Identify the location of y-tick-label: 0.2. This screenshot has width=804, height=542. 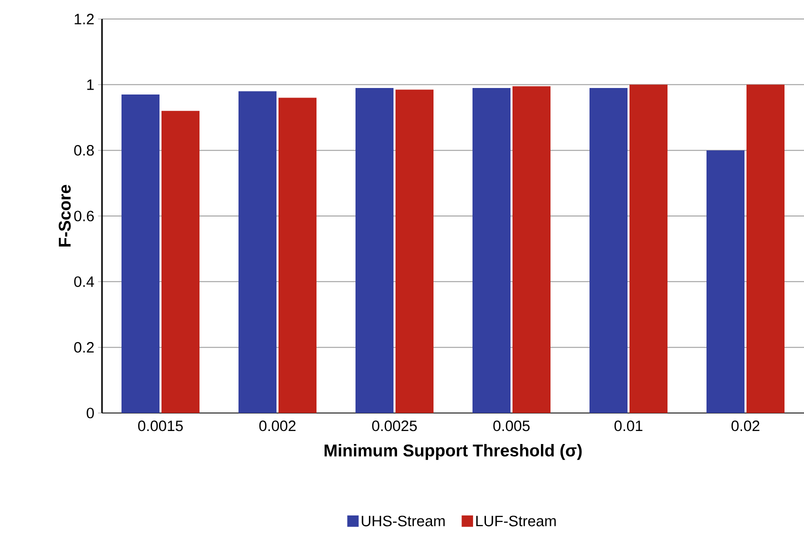
(84, 347).